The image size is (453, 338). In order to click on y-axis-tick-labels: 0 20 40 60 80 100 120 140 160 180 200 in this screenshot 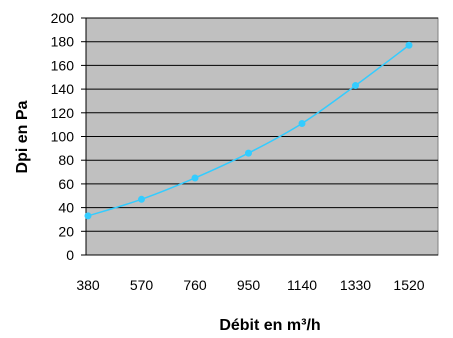, I will do `click(63, 136)`.